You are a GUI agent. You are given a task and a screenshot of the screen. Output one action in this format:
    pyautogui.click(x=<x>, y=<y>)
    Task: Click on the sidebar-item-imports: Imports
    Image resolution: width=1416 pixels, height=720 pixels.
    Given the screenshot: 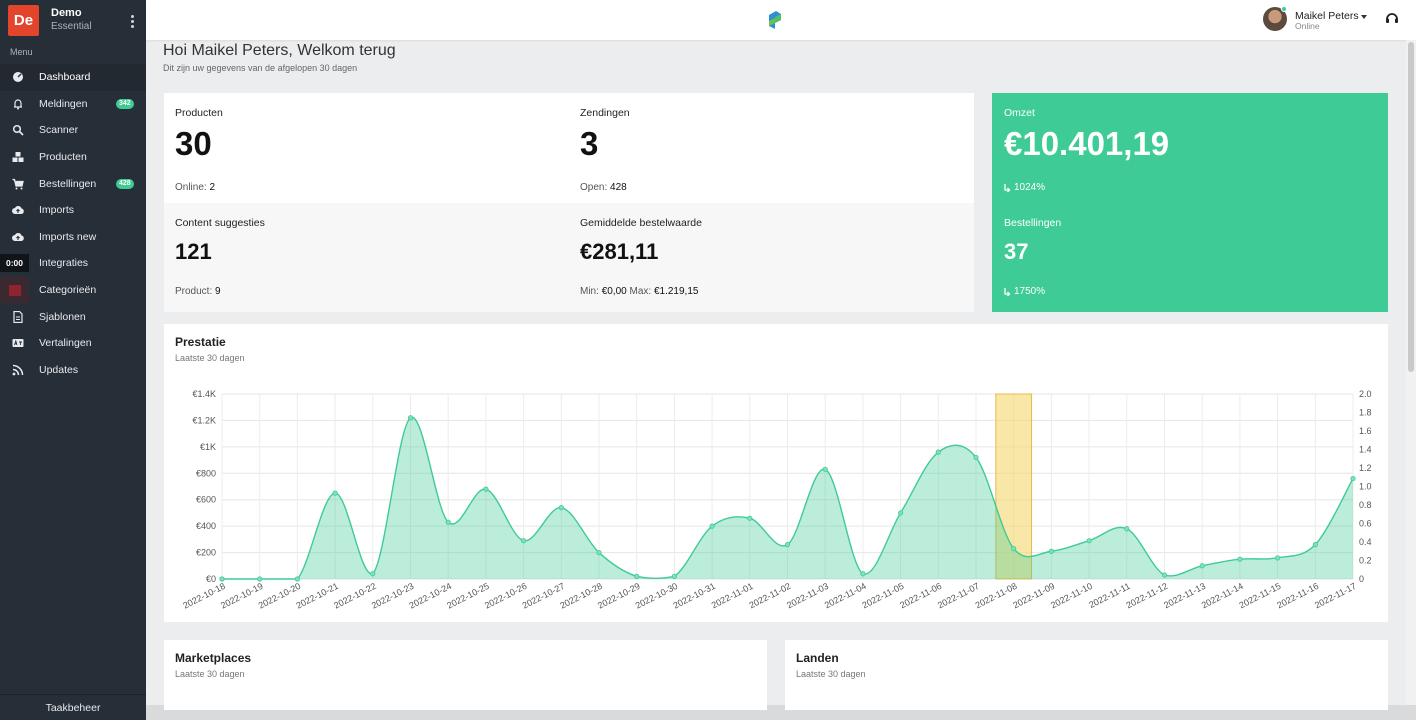 What is the action you would take?
    pyautogui.click(x=73, y=210)
    